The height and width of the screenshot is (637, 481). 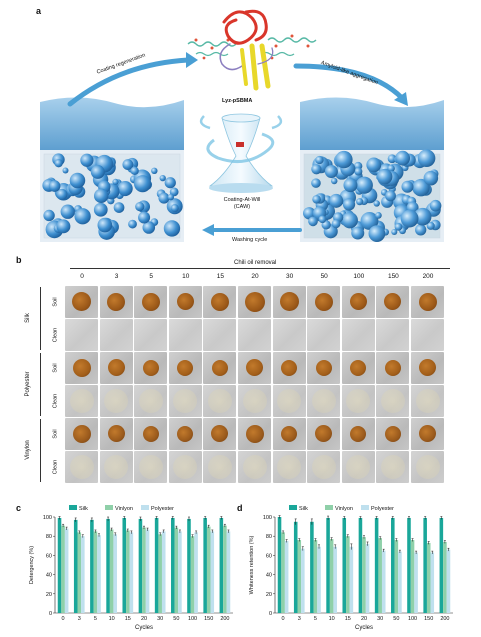 I want to click on cycle-column-label: 3, so click(x=116, y=276).